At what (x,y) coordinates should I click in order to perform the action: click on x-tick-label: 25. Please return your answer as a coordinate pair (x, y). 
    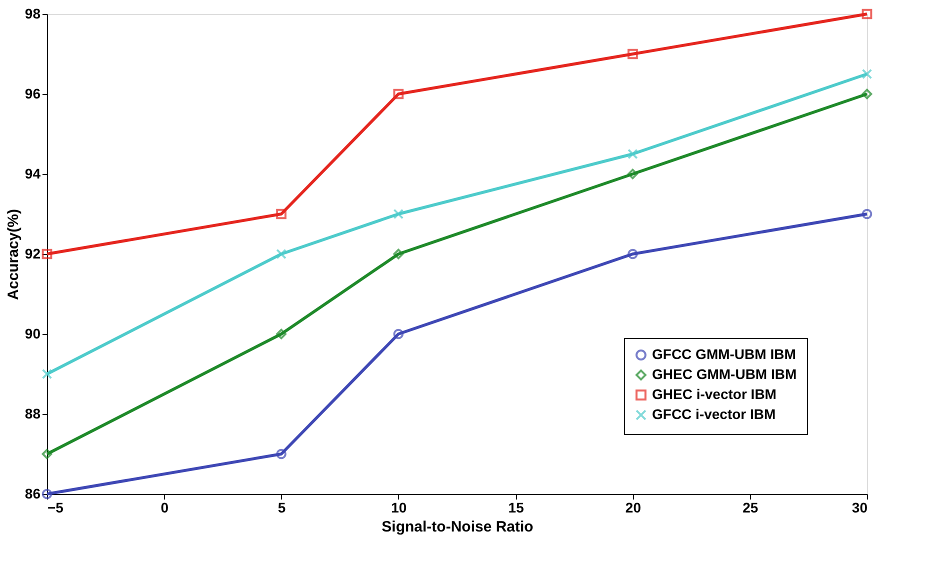
    Looking at the image, I should click on (750, 508).